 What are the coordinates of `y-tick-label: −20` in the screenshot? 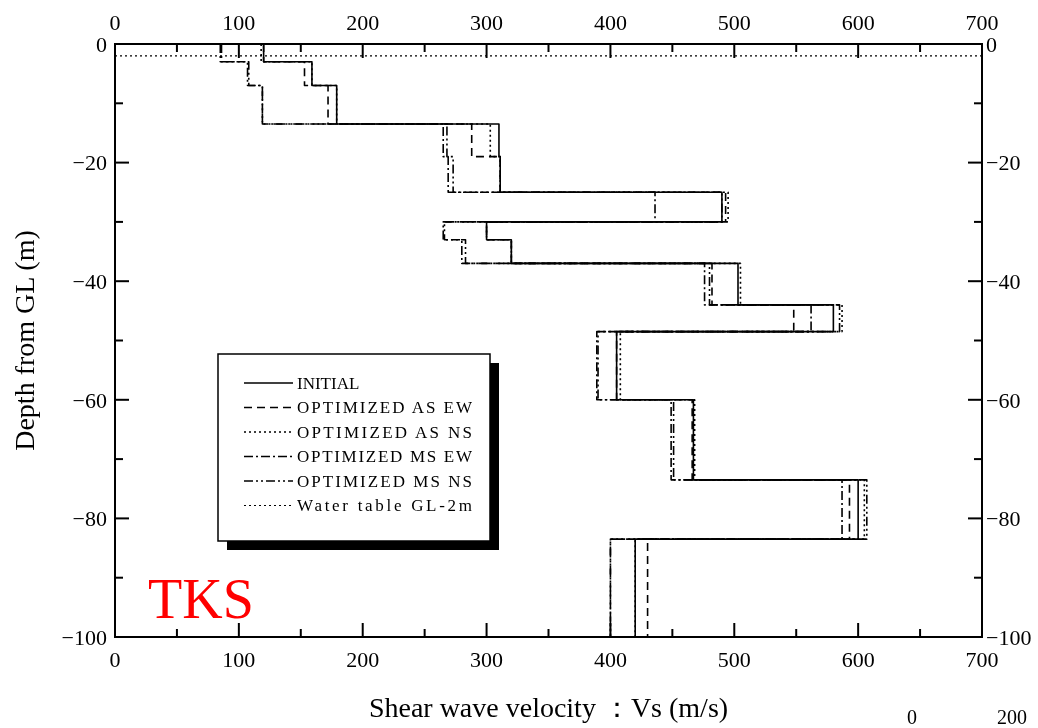 It's located at (89, 163).